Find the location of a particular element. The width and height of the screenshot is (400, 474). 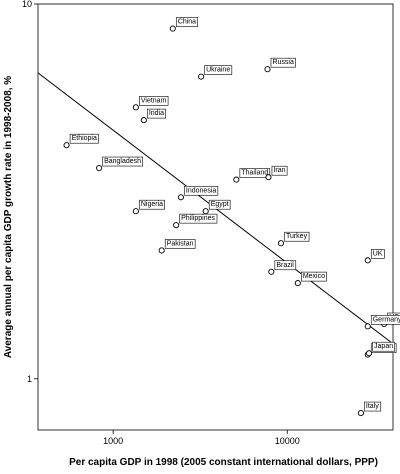

point-label: UK is located at coordinates (378, 253).